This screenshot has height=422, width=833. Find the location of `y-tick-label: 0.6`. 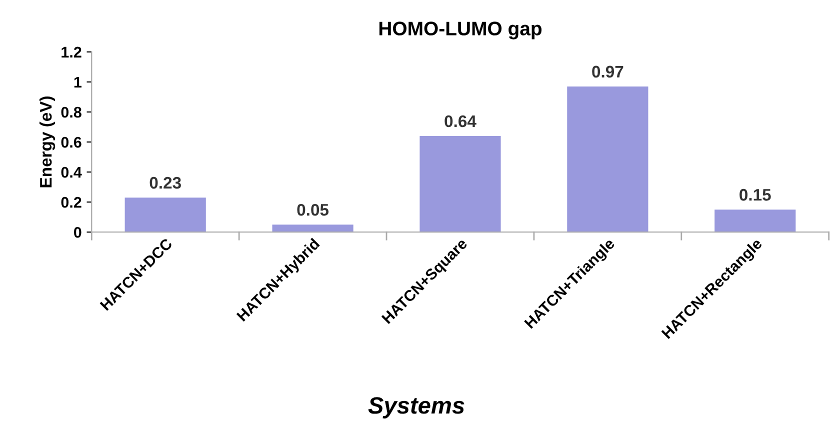

y-tick-label: 0.6 is located at coordinates (71, 142).